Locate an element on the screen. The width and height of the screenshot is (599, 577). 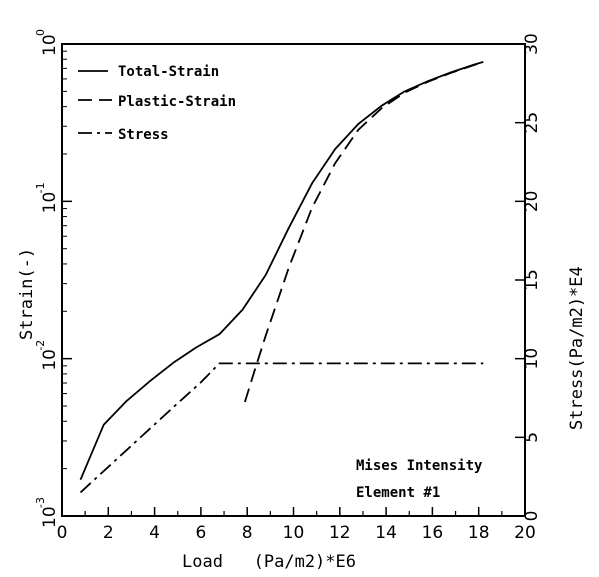
x-tick-label: 10 is located at coordinates (294, 533).